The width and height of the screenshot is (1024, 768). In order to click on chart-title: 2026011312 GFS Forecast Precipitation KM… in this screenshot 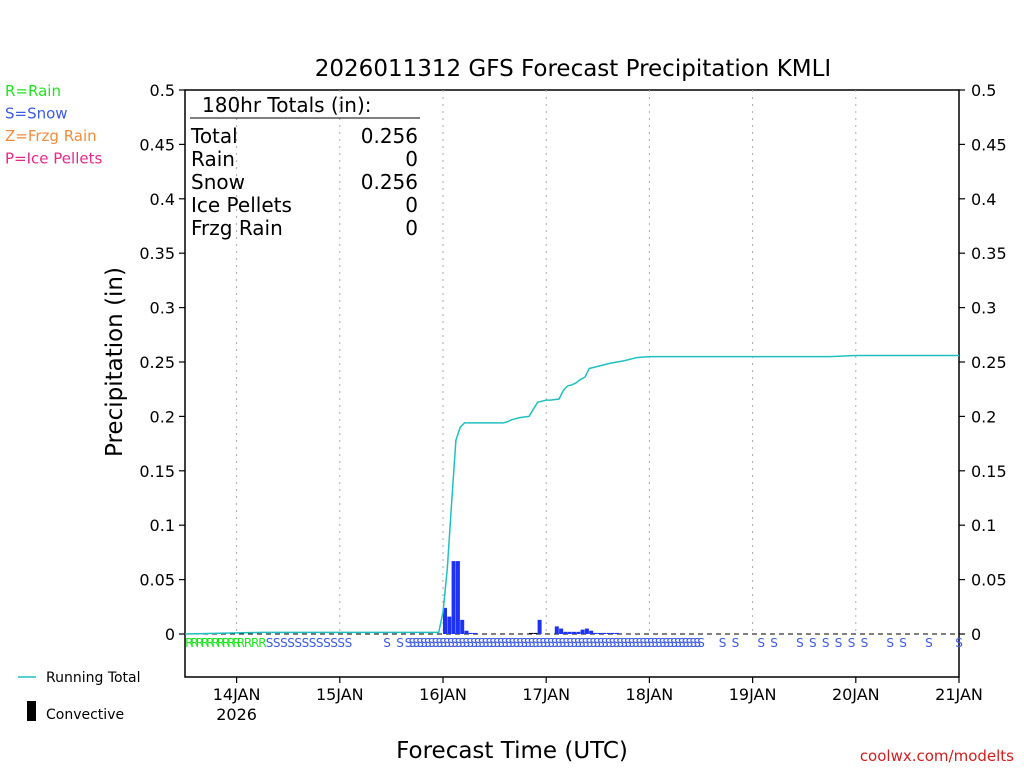, I will do `click(573, 69)`.